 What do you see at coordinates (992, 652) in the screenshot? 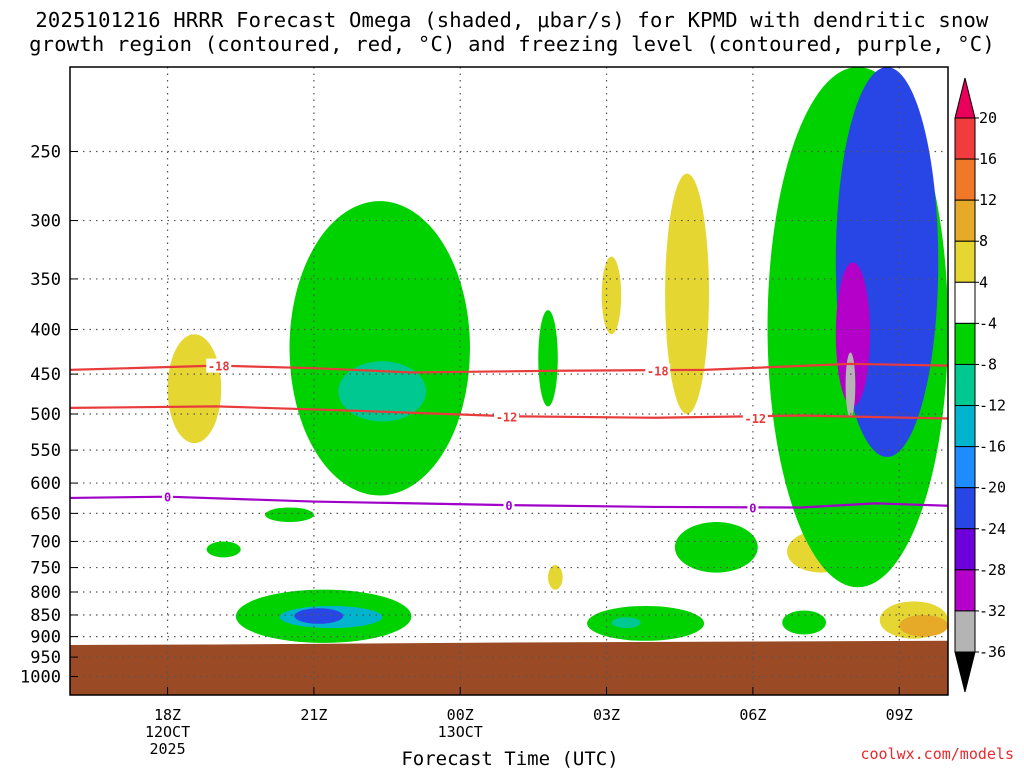
I see `colorbar-label: -36` at bounding box center [992, 652].